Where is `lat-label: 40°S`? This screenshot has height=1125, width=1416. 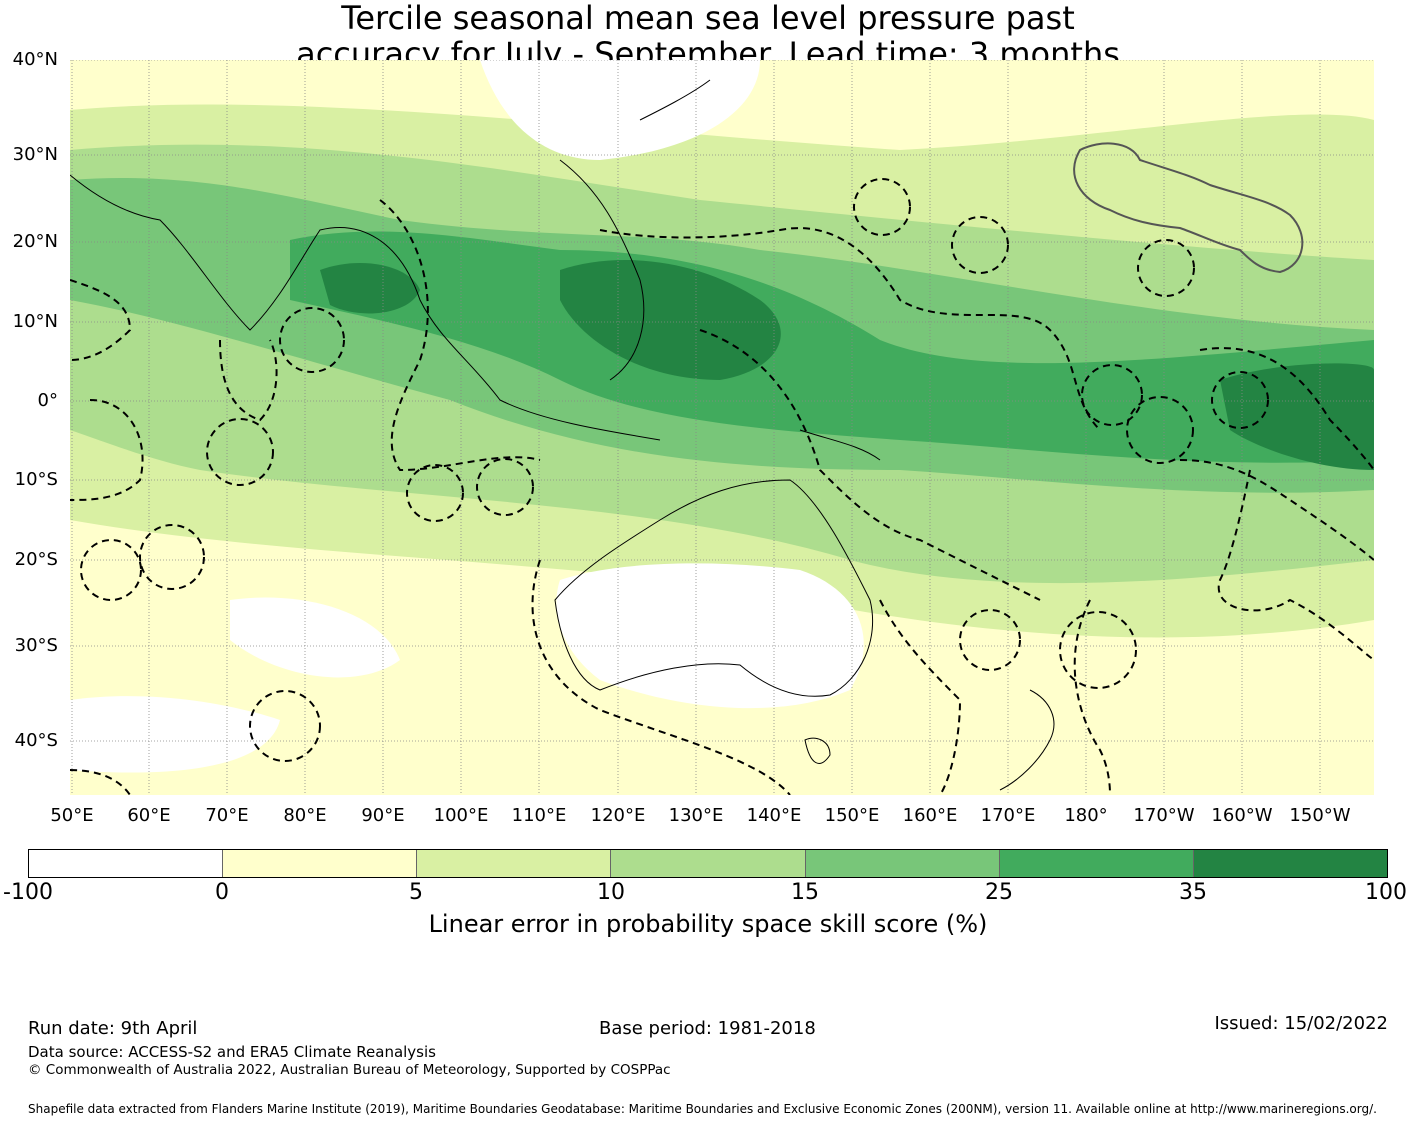 lat-label: 40°S is located at coordinates (36, 740).